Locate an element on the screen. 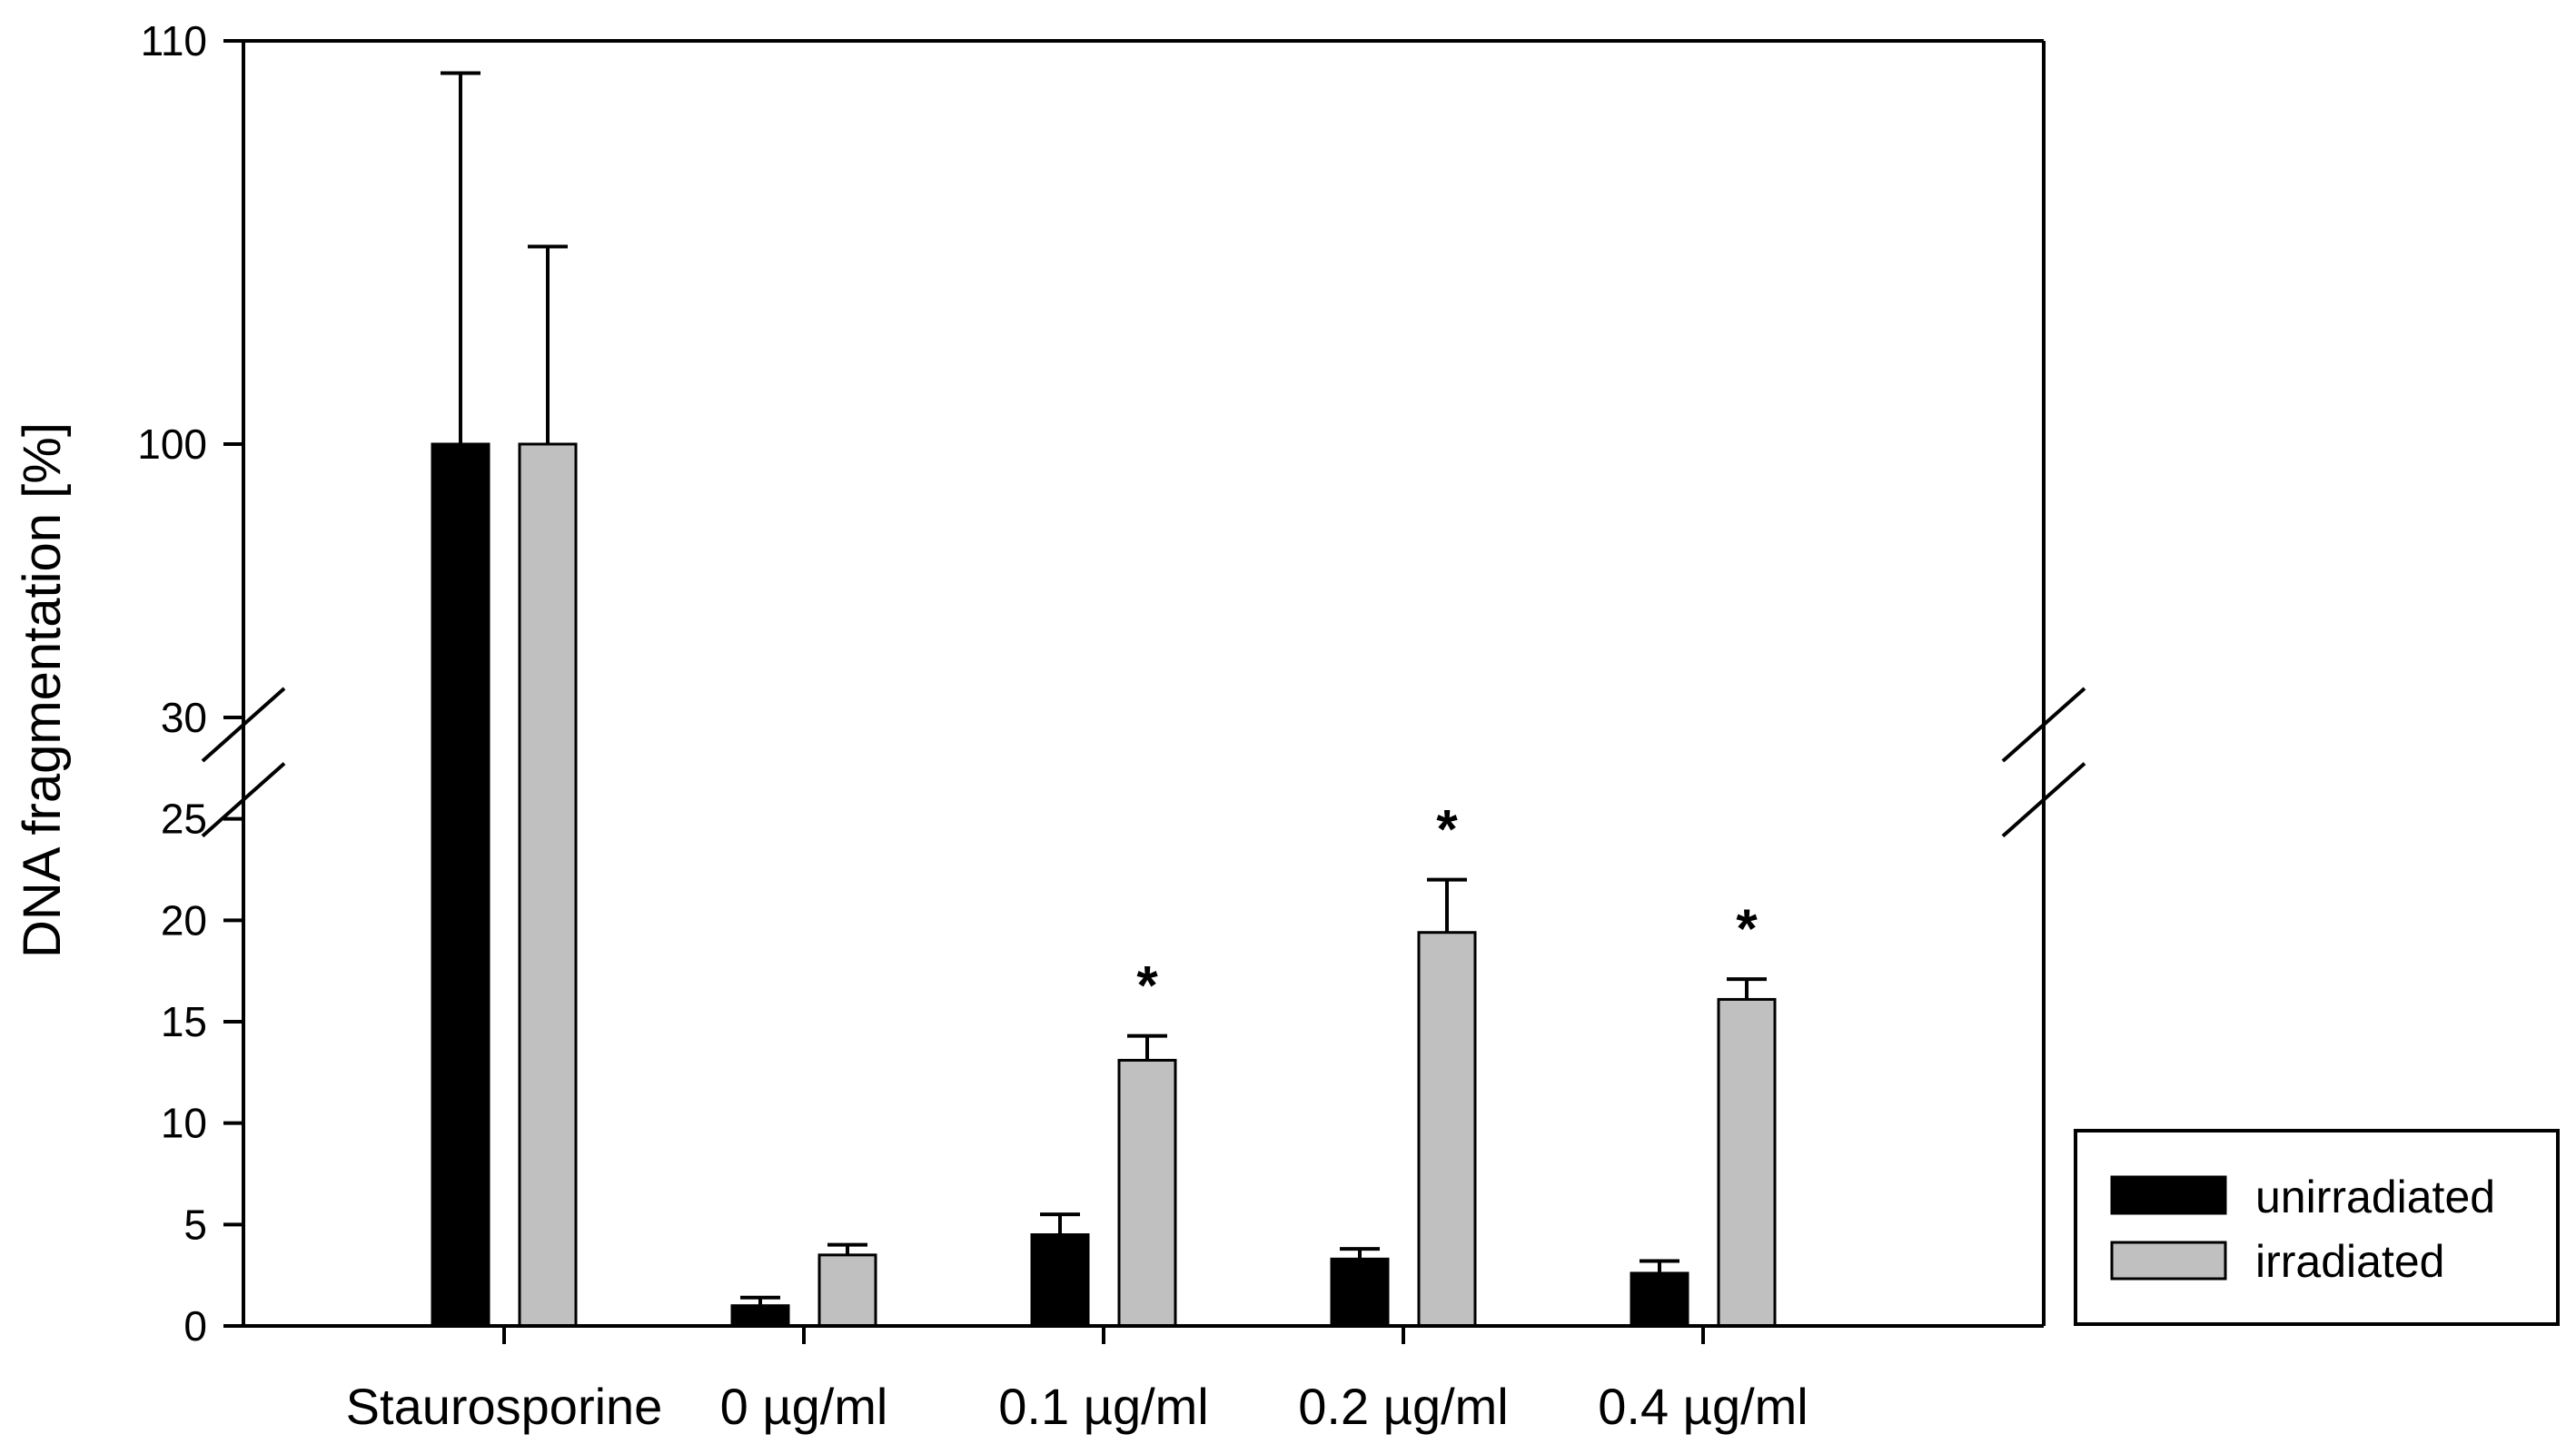 The width and height of the screenshot is (2576, 1454). x-tick-label: 0 µg/ml is located at coordinates (804, 1406).